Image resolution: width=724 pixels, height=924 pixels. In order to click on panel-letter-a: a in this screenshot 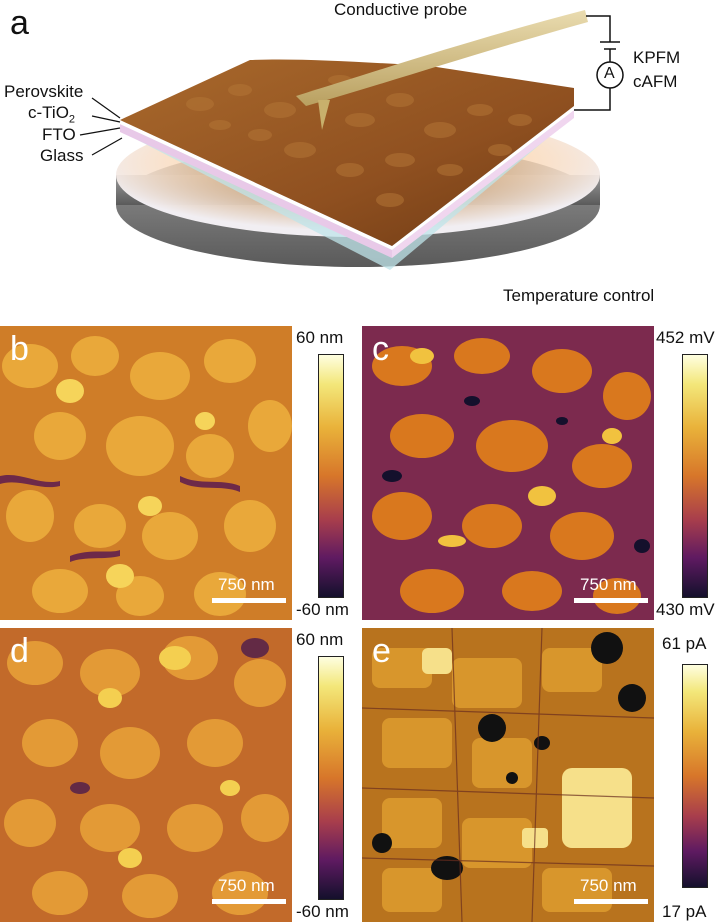, I will do `click(19, 23)`.